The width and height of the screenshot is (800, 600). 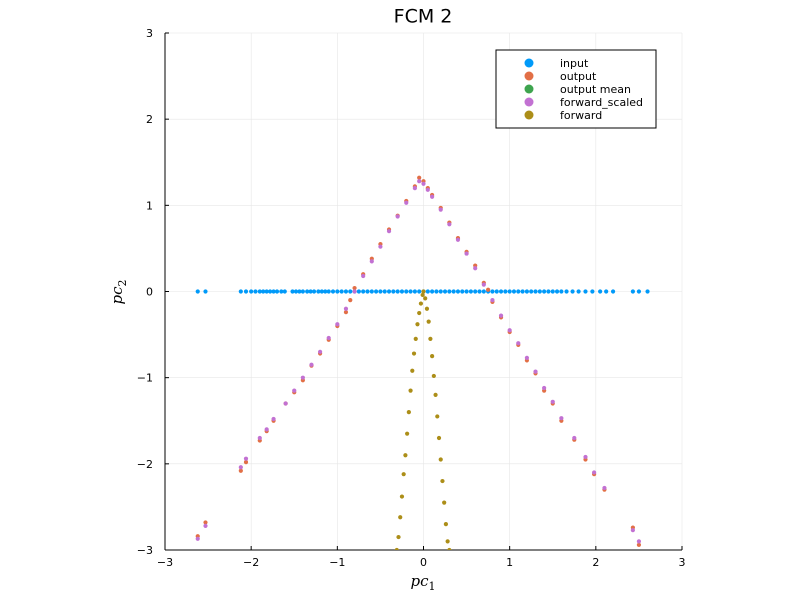 I want to click on y-tick-label: −2, so click(x=145, y=464).